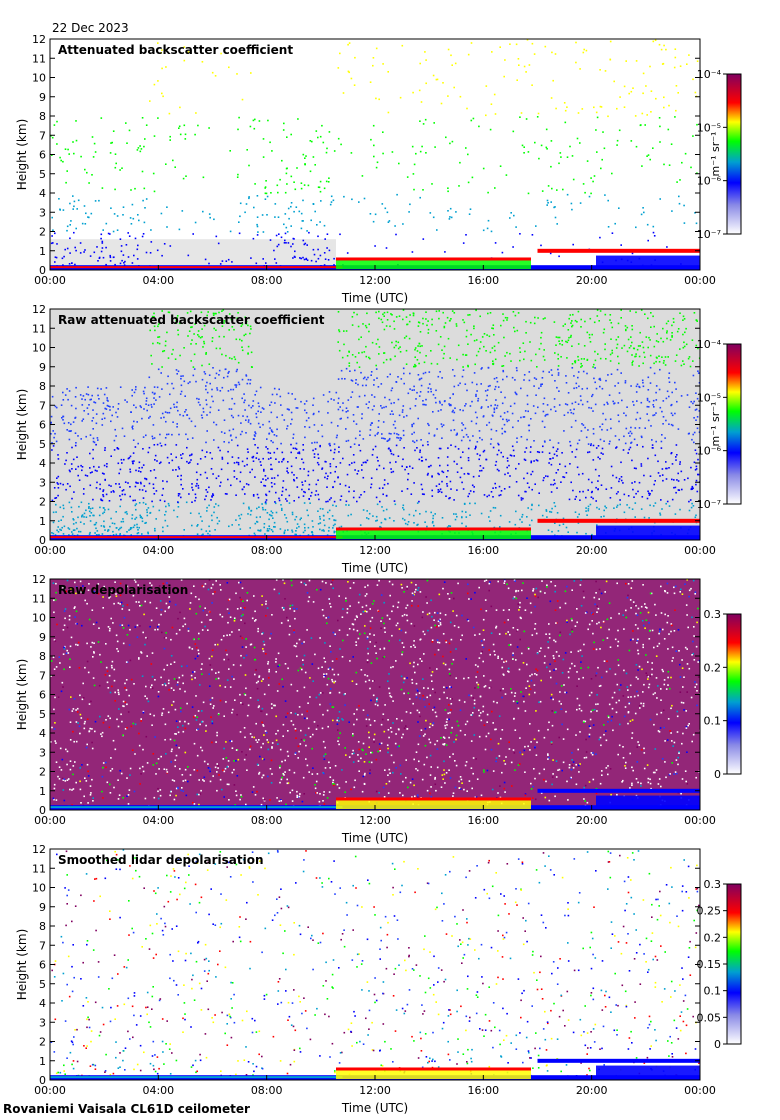  Describe the element at coordinates (42, 386) in the screenshot. I see `y-tick-label: 8` at that location.